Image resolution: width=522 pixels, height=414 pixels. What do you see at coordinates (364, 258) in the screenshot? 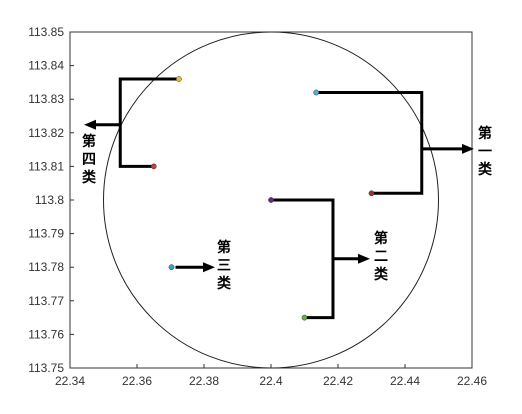
I see `cluster-2-arrow-head` at bounding box center [364, 258].